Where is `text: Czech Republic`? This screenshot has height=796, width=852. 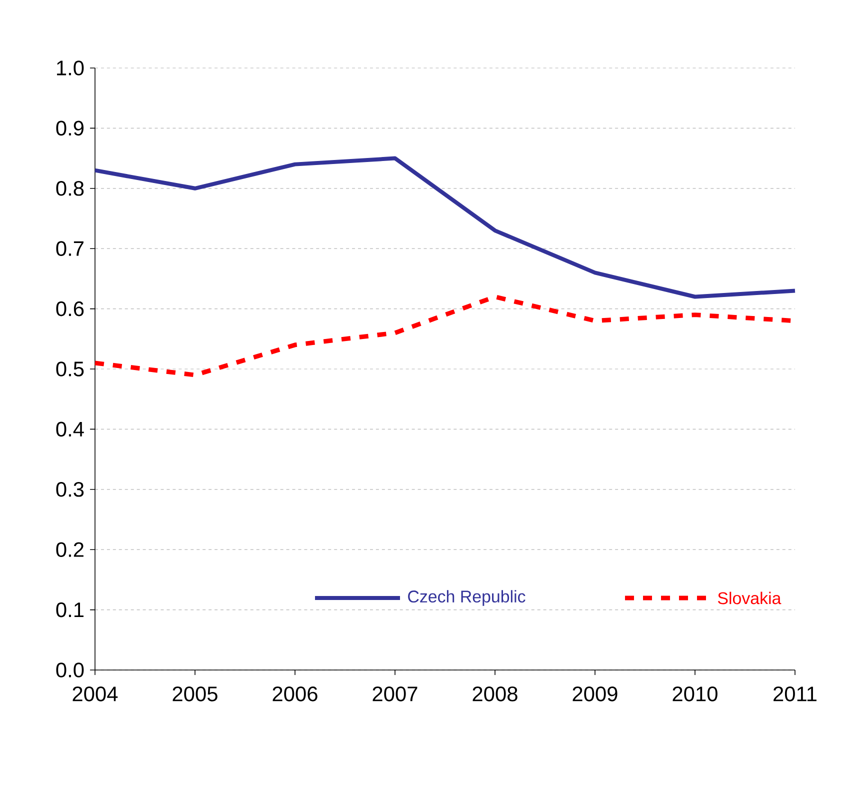
text: Czech Republic is located at coordinates (467, 598).